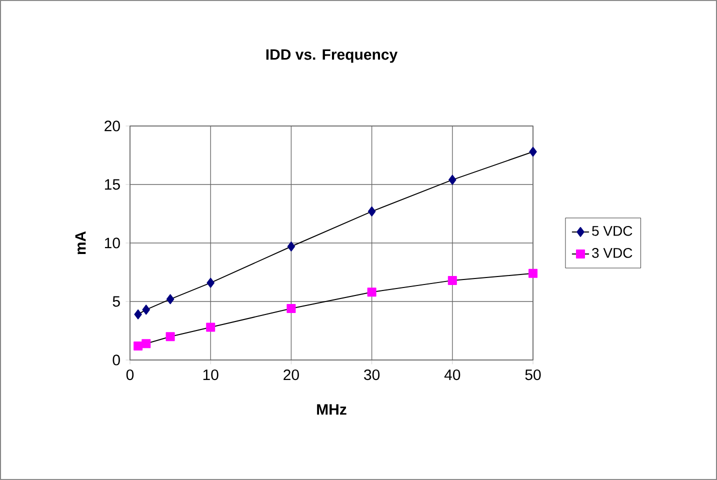  Describe the element at coordinates (332, 56) in the screenshot. I see `chart-title: IDD vs. Frequency` at that location.